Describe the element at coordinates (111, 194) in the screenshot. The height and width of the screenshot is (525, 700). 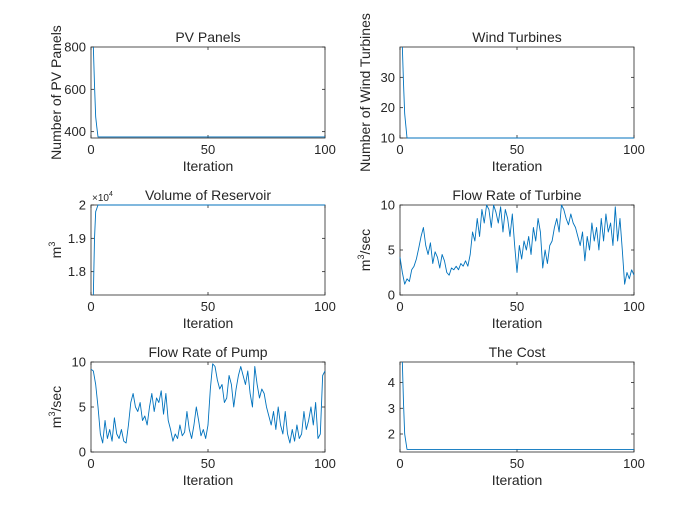
I see `y-exponent-power: 4` at that location.